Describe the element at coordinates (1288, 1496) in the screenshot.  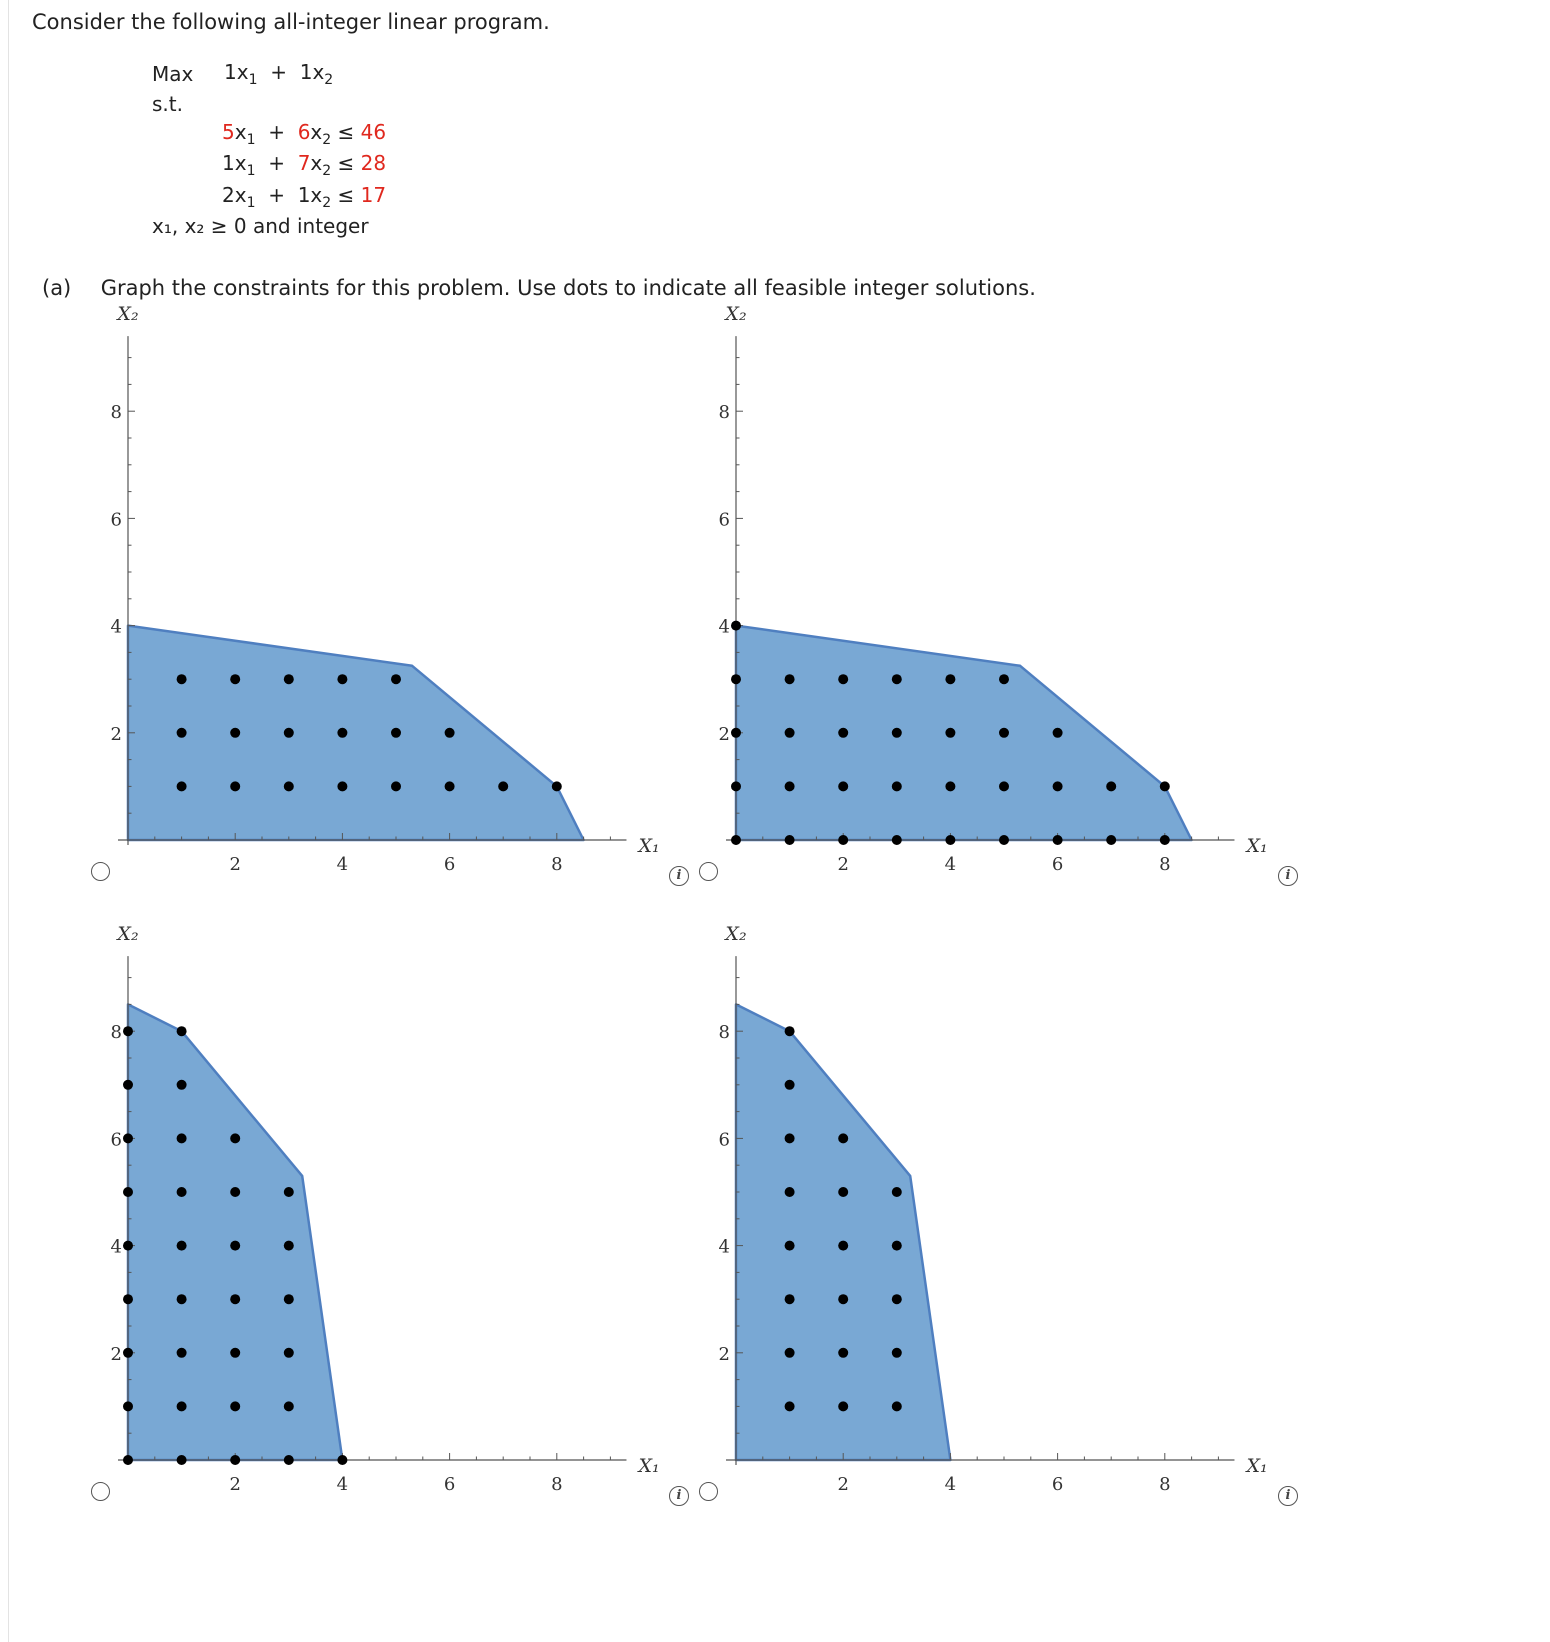
I see `option-d-info-icon: i` at that location.